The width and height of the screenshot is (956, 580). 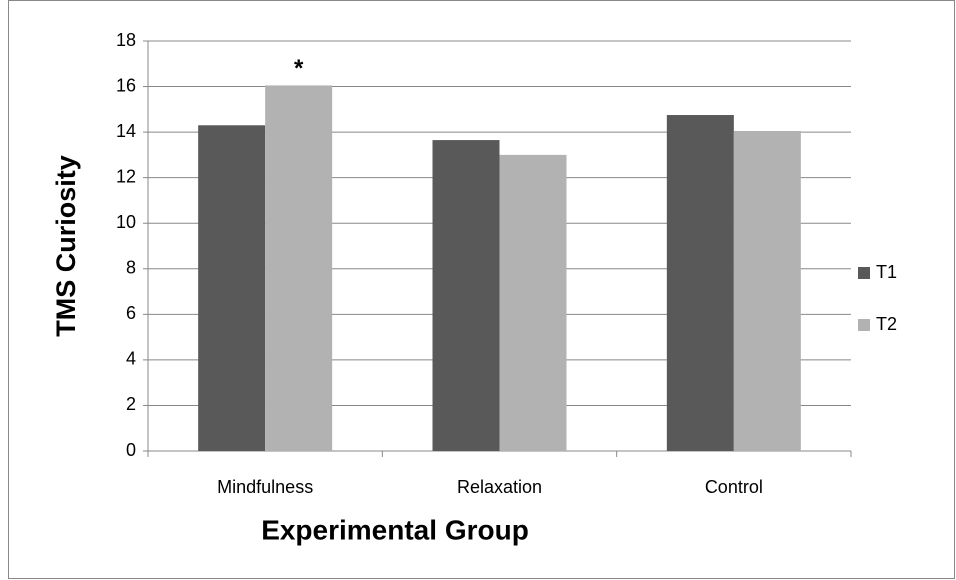 What do you see at coordinates (131, 450) in the screenshot?
I see `y-tick-label: 0` at bounding box center [131, 450].